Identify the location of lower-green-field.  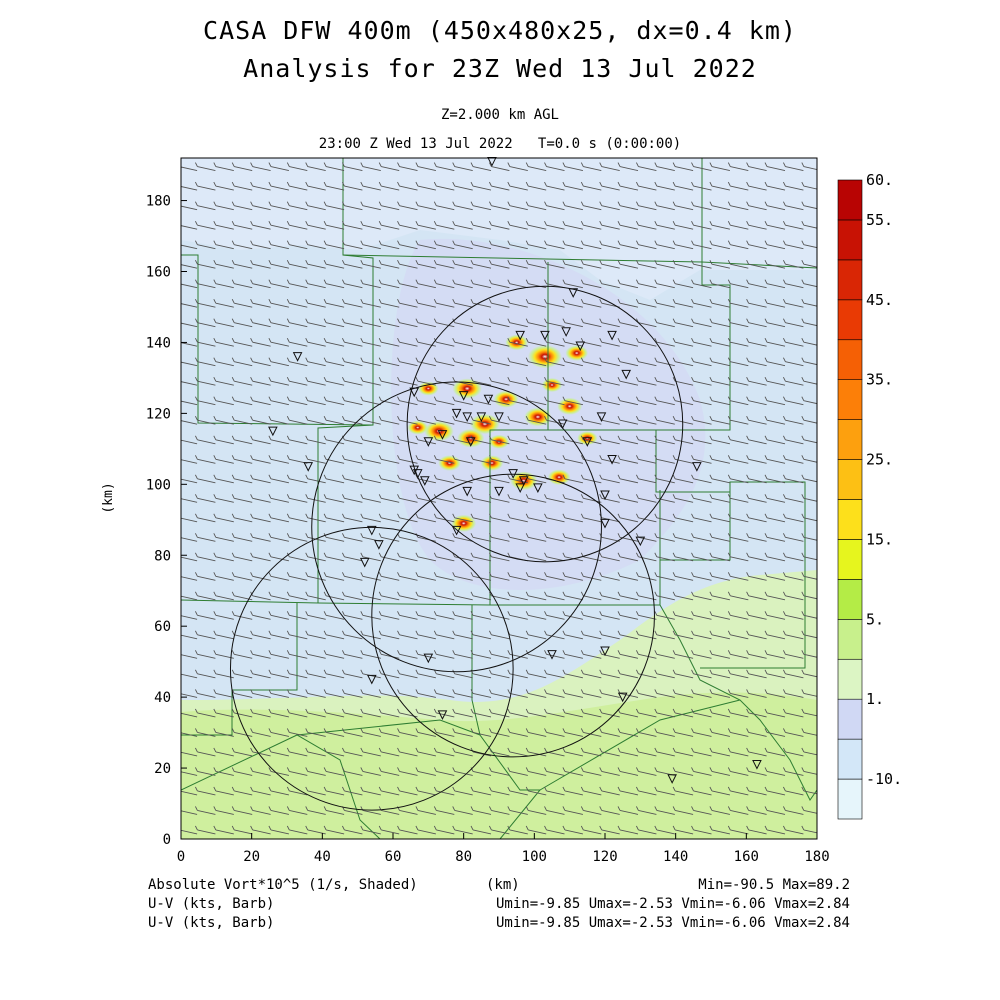
(499, 765).